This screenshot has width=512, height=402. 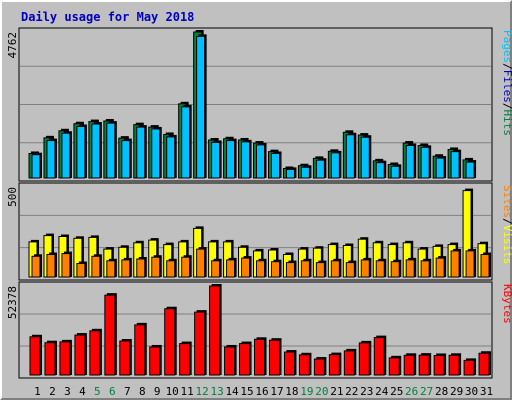 I want to click on bar-files-day-16-face, so click(x=261, y=161).